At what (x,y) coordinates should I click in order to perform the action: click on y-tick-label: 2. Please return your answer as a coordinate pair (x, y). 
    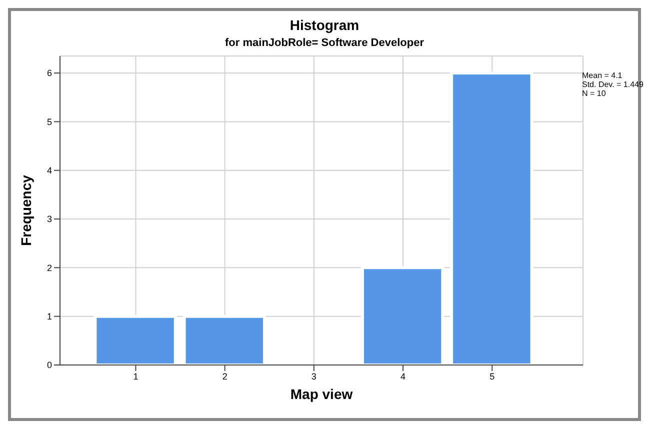
    Looking at the image, I should click on (49, 267).